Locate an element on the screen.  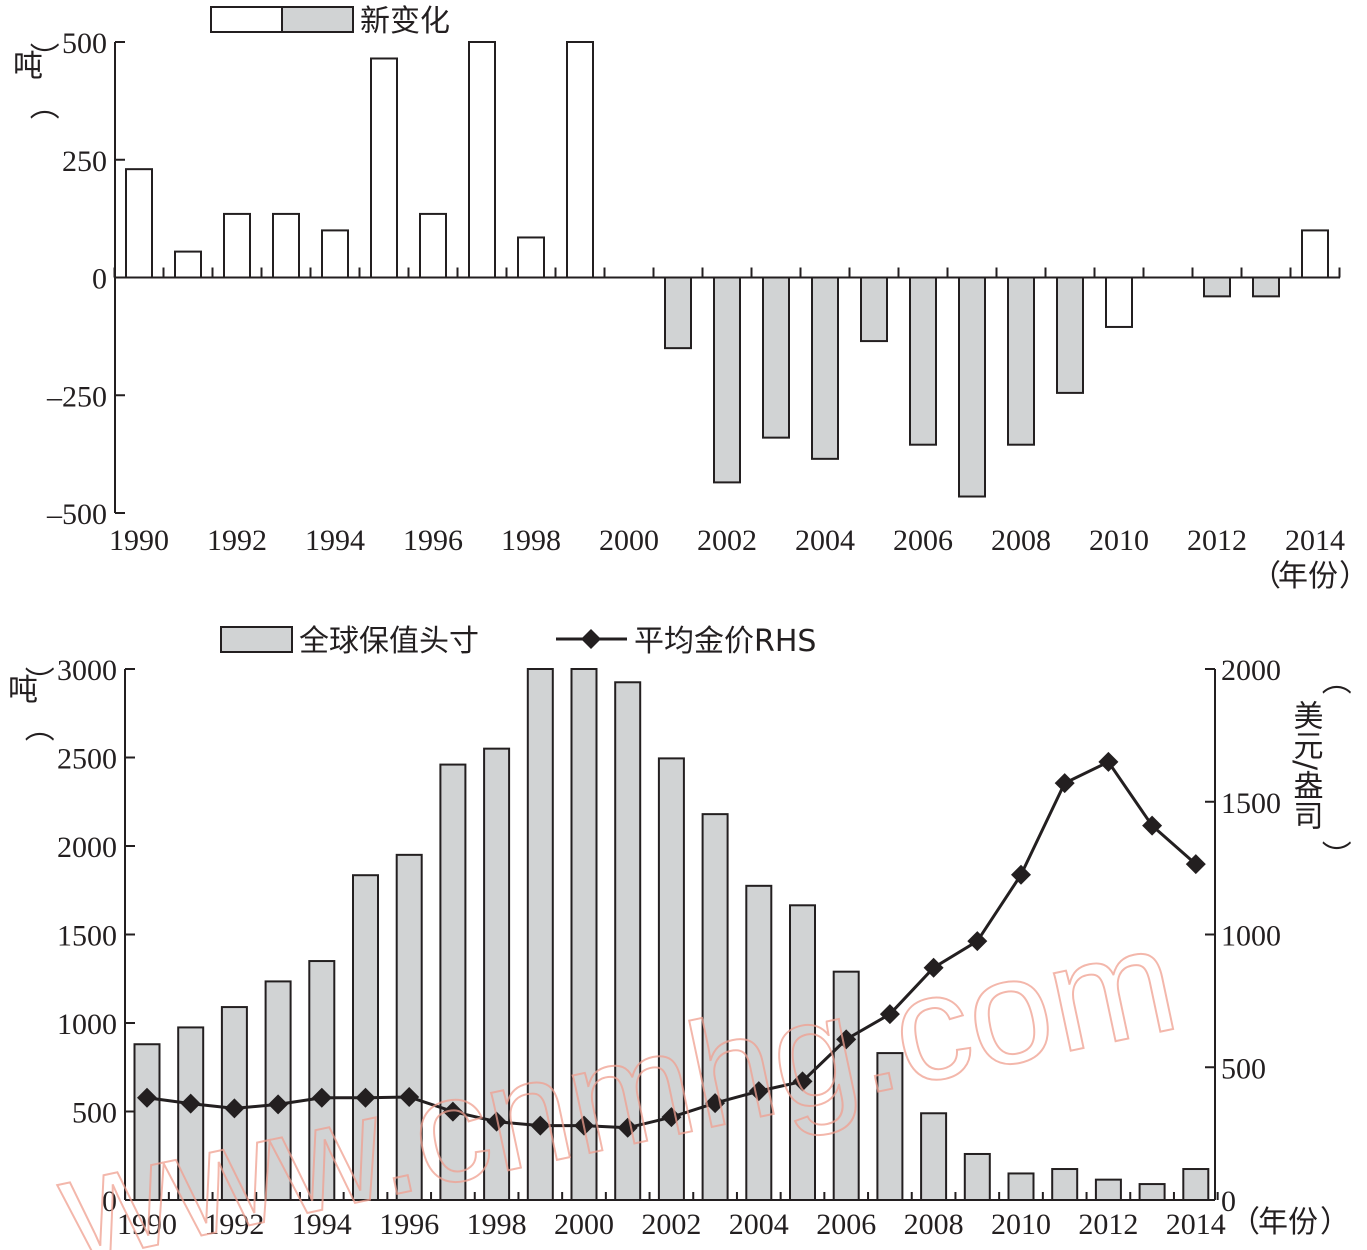
left-y-tick-label: 2500 is located at coordinates (87, 759).